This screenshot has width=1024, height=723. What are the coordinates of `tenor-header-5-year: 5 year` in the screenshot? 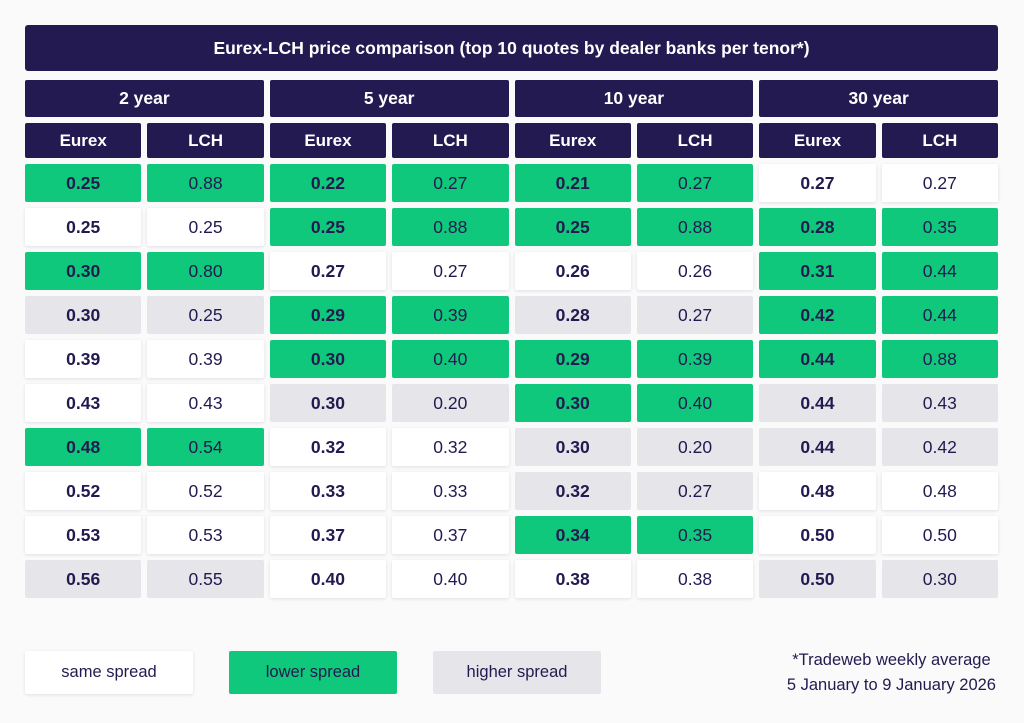 It's located at (389, 98).